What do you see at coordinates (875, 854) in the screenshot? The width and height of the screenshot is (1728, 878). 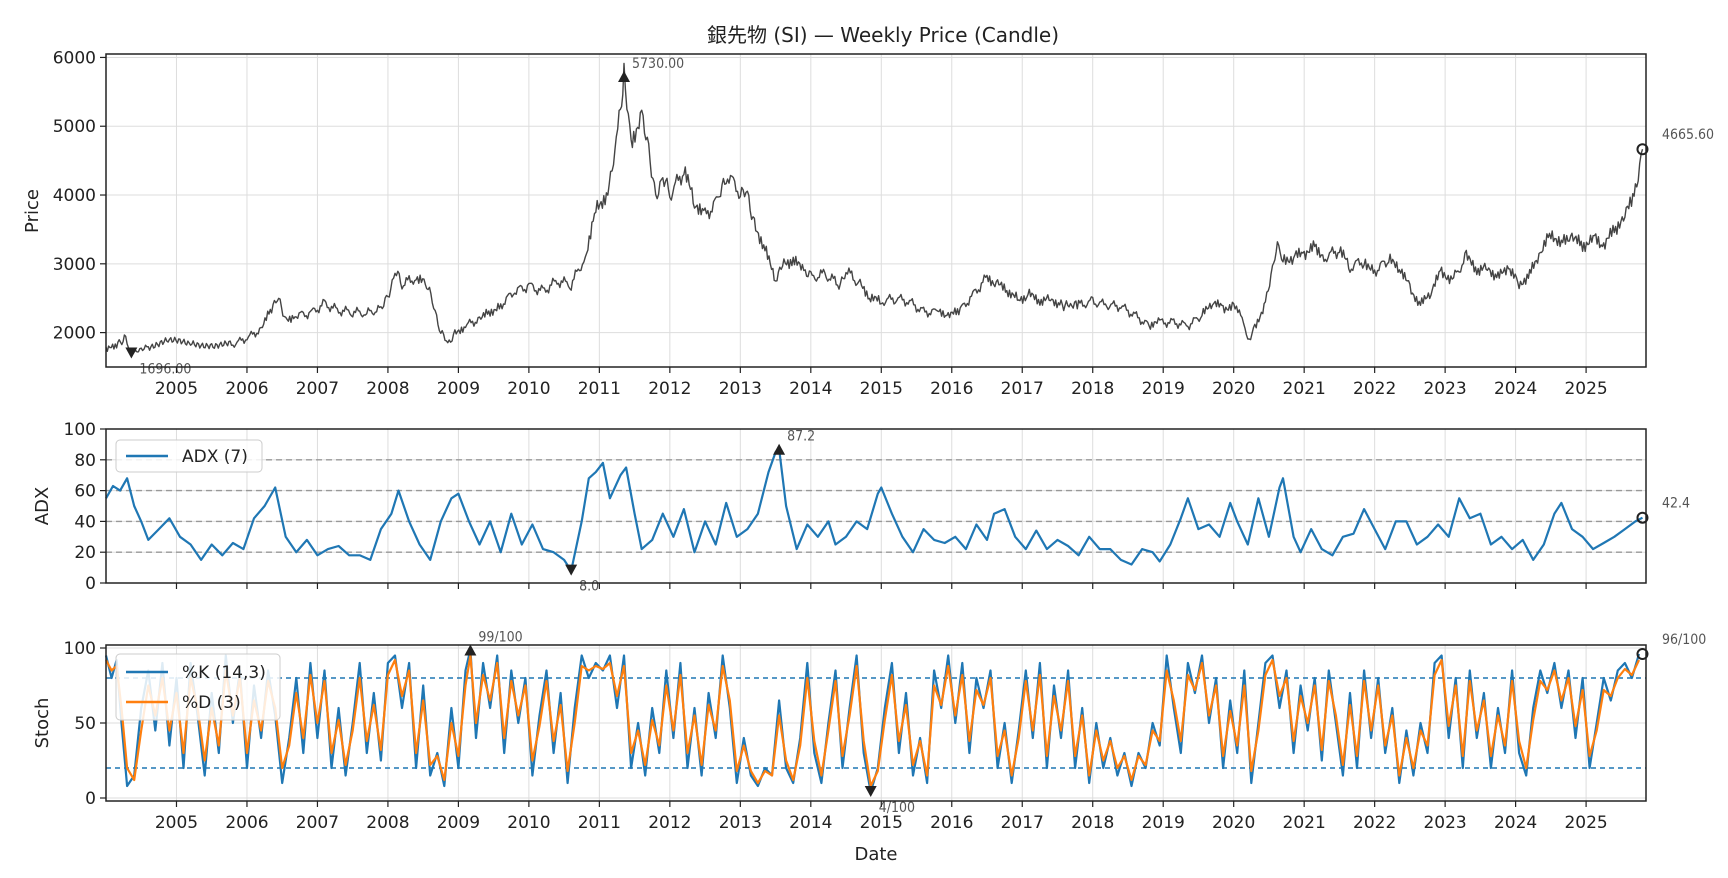 I see `stoch-x-label: Date` at bounding box center [875, 854].